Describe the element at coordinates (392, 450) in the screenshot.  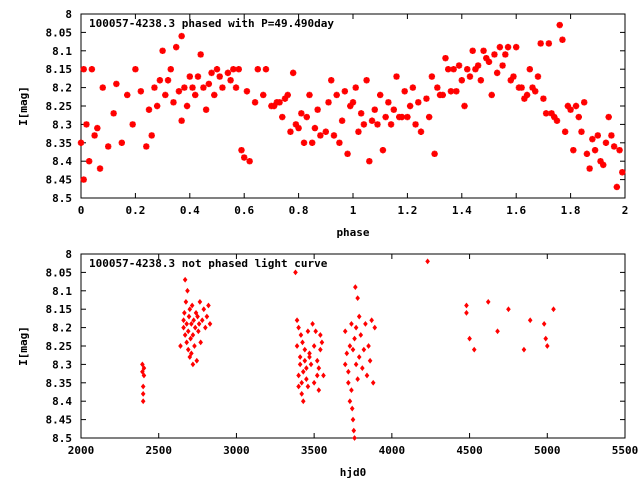
I see `x-tick-label: 4000` at that location.